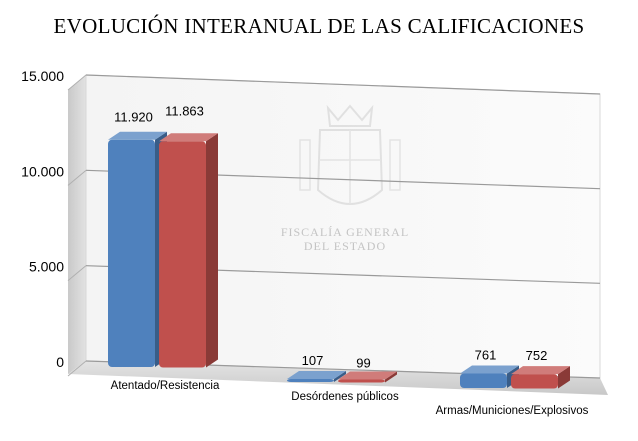 Image resolution: width=638 pixels, height=441 pixels. What do you see at coordinates (363, 363) in the screenshot?
I see `data-label: 99` at bounding box center [363, 363].